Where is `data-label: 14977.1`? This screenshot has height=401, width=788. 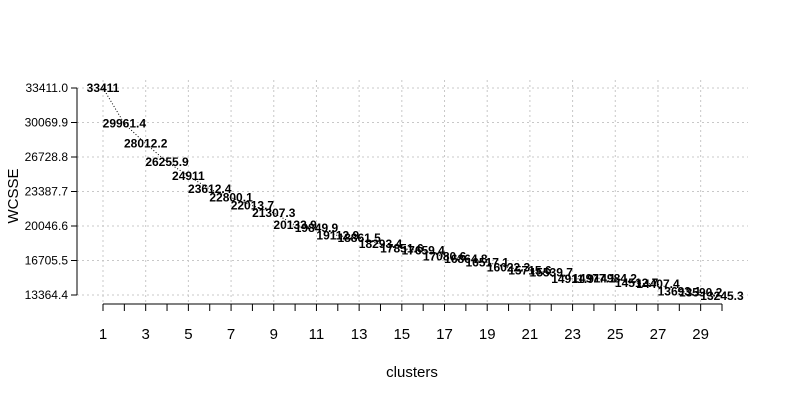 data-label: 14977.1 is located at coordinates (594, 278).